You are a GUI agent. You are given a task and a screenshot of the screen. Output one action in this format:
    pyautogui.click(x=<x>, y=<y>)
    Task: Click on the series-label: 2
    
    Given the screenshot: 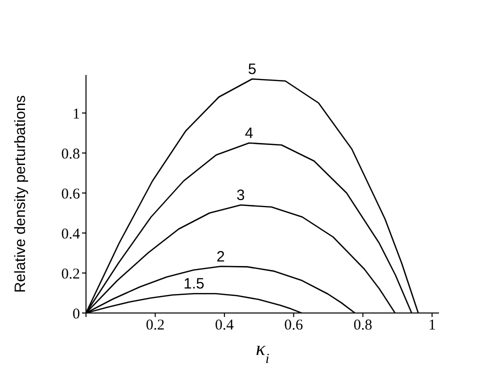 What is the action you would take?
    pyautogui.click(x=220, y=257)
    